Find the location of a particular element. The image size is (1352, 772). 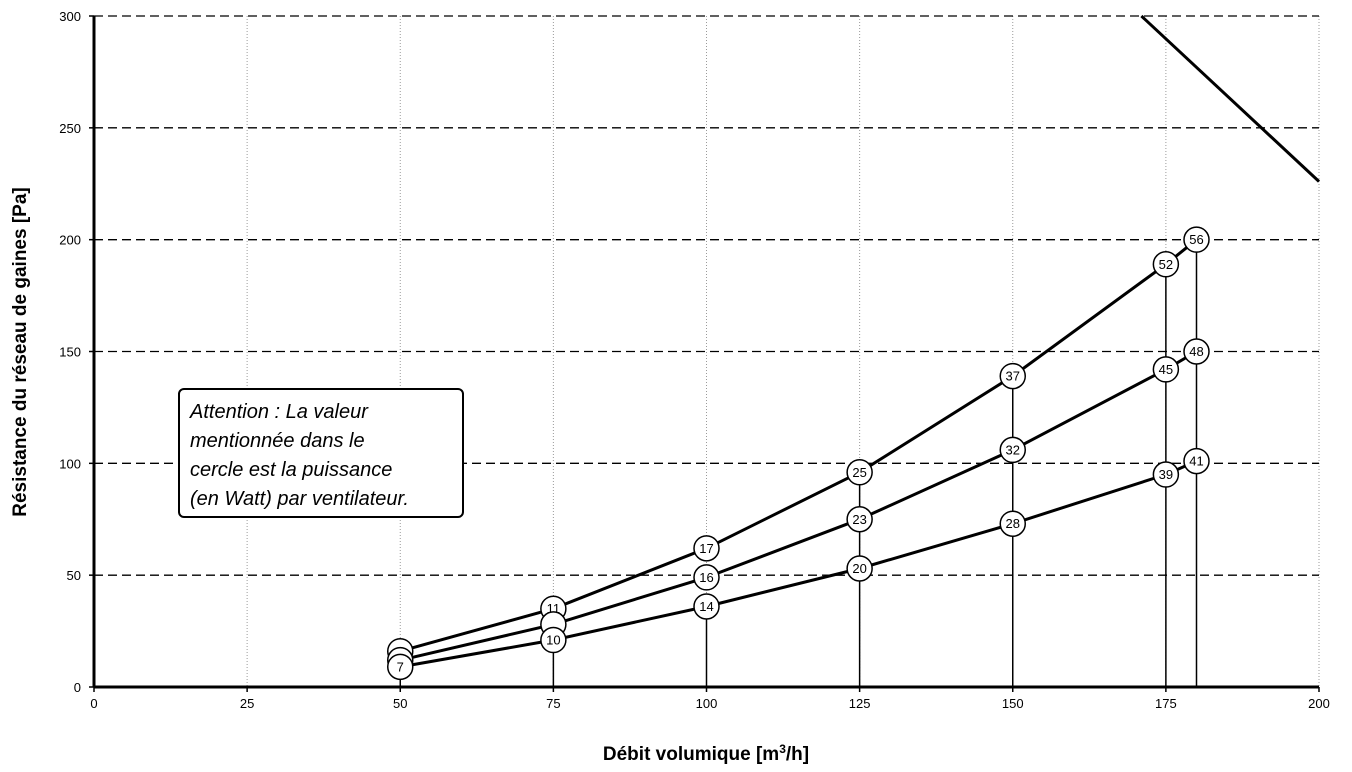

point-label: 14 is located at coordinates (706, 606).